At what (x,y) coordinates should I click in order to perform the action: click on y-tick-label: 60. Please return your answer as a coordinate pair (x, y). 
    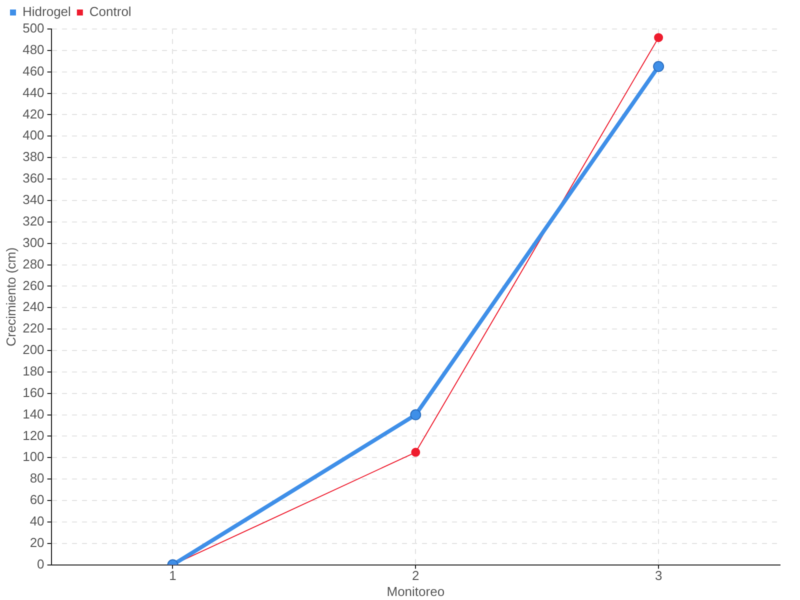
    Looking at the image, I should click on (37, 500).